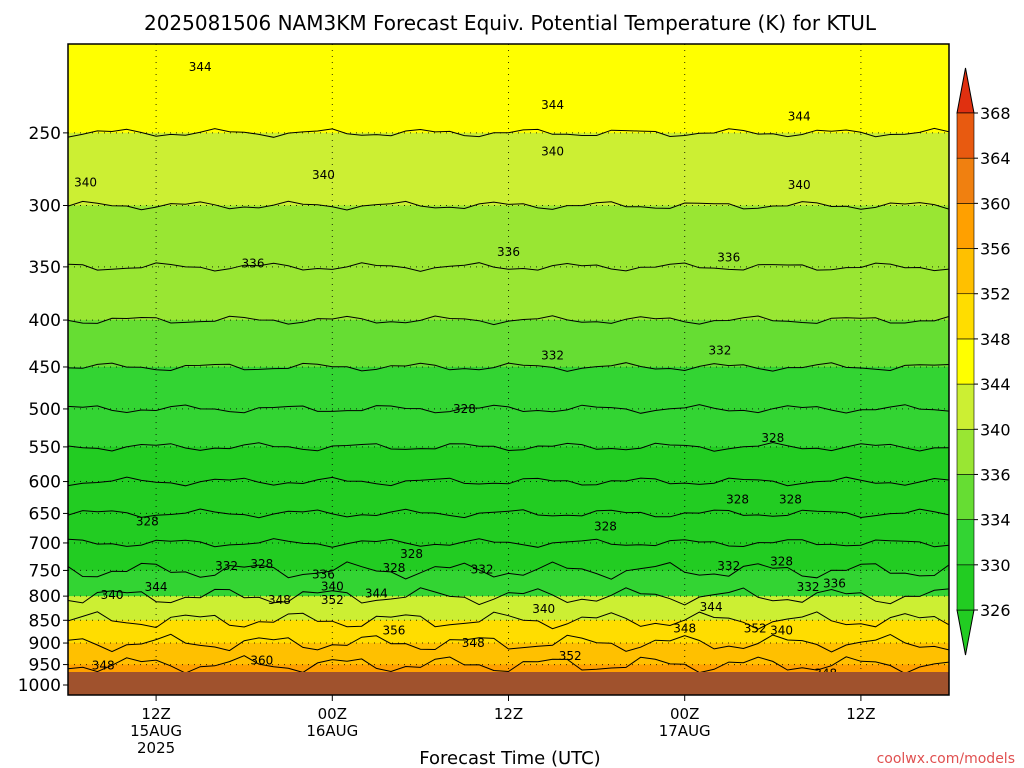 This screenshot has width=1024, height=768. What do you see at coordinates (685, 731) in the screenshot?
I see `x-tick-date: 17AUG` at bounding box center [685, 731].